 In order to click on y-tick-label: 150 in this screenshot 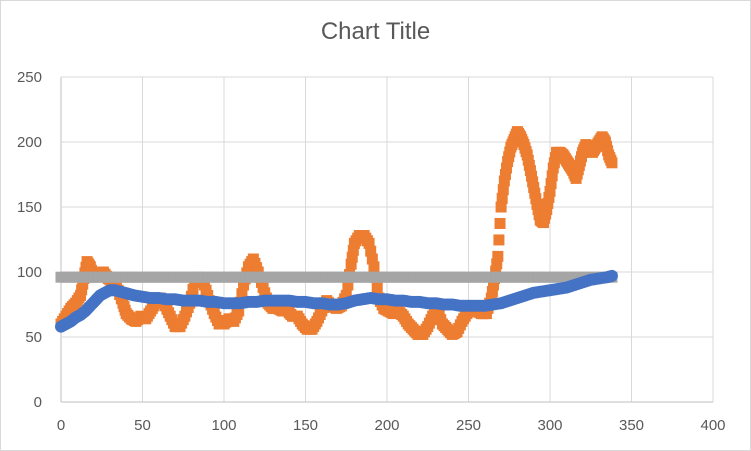, I will do `click(29, 207)`.